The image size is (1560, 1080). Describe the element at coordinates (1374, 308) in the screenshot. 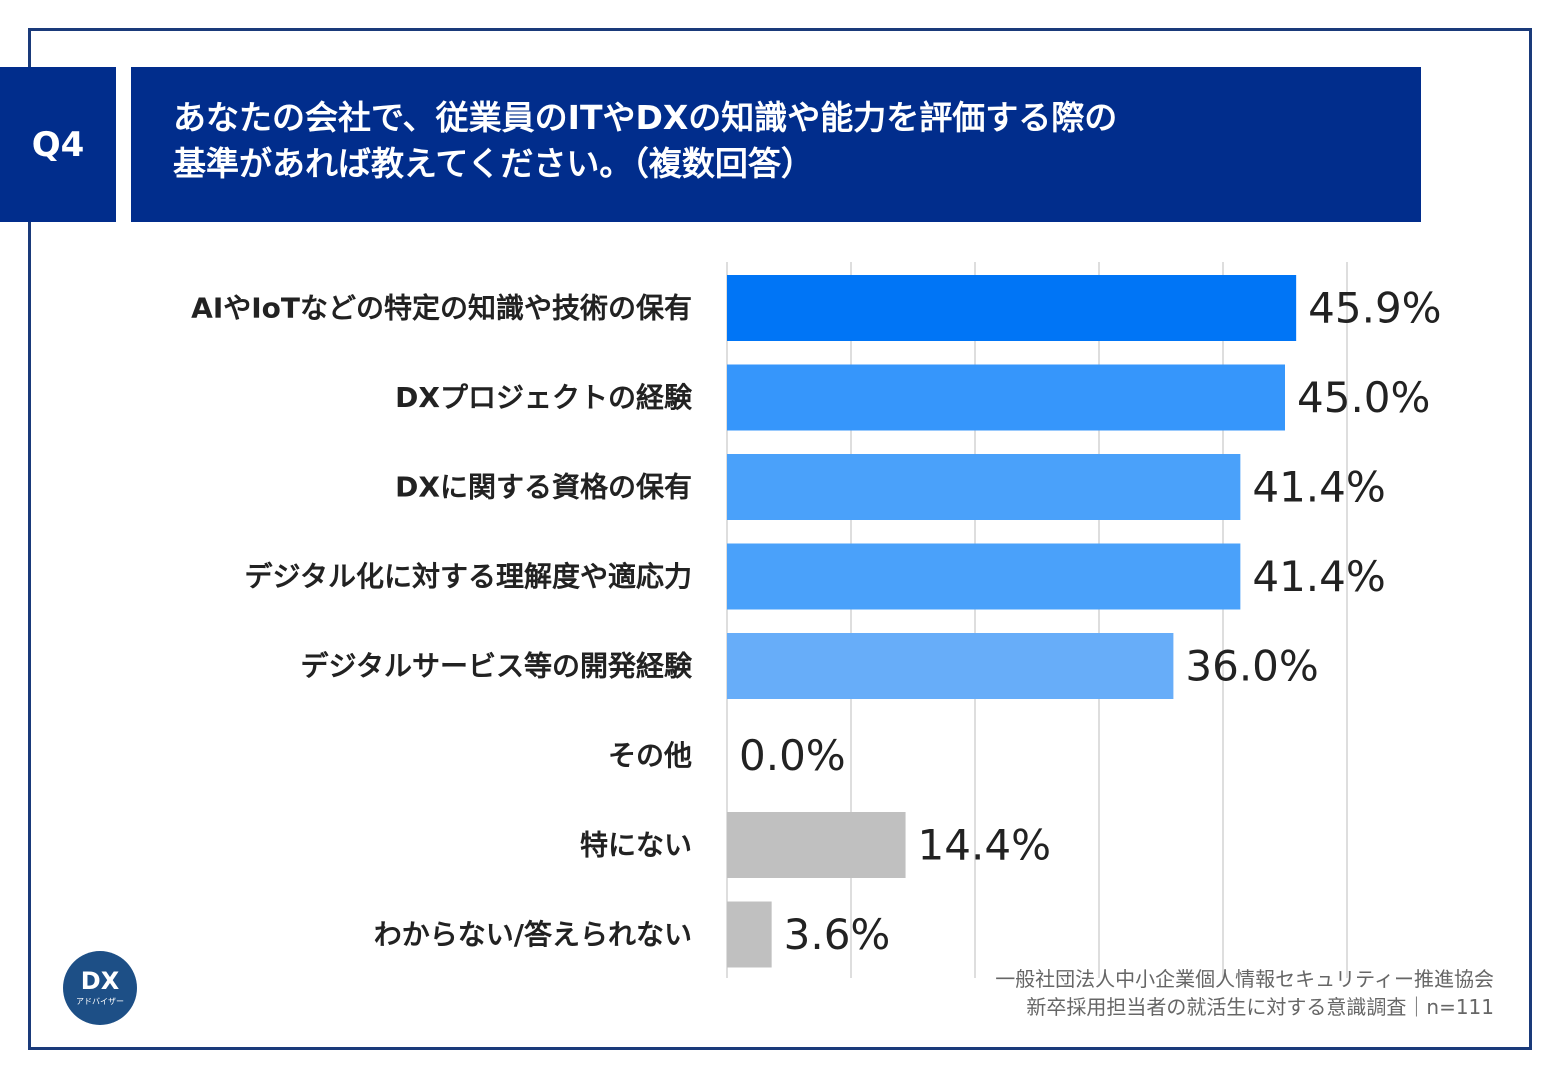

I see `value-label: 45.9%` at that location.